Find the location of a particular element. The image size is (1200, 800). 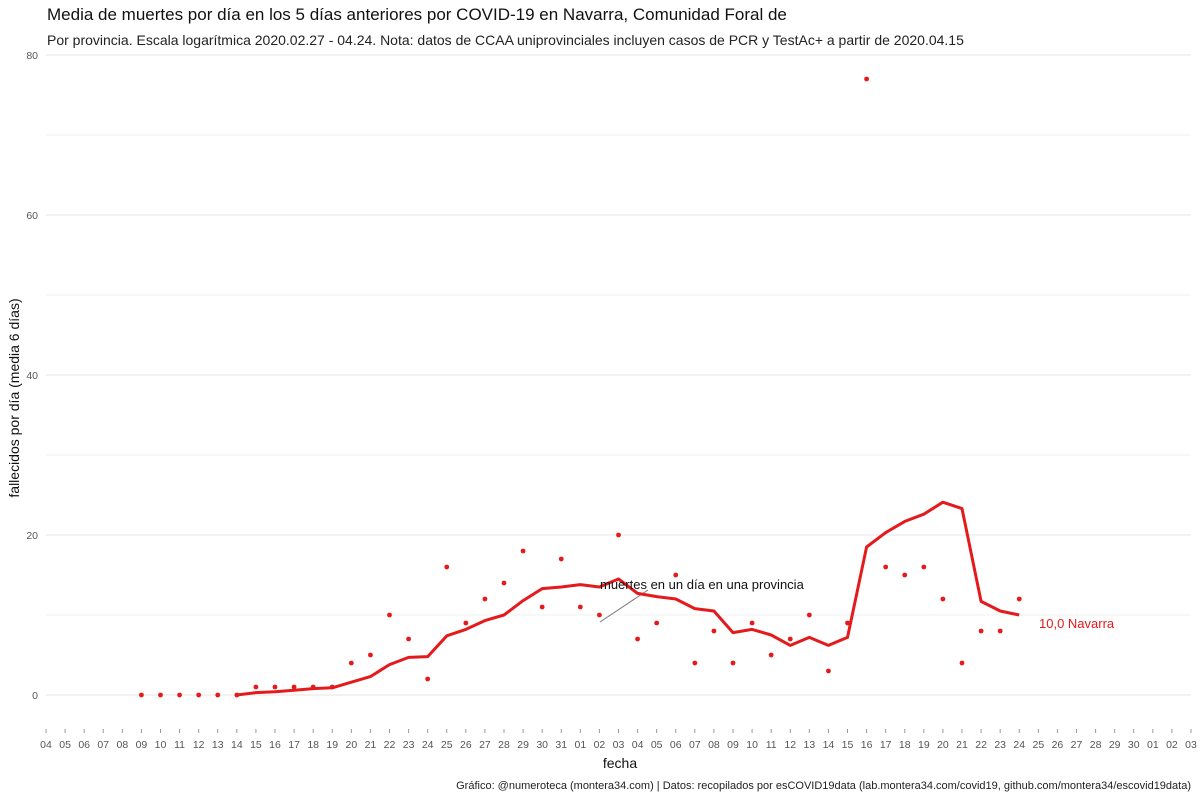

y-axis-ticks: 0 20 40 60 80 is located at coordinates (32, 376).